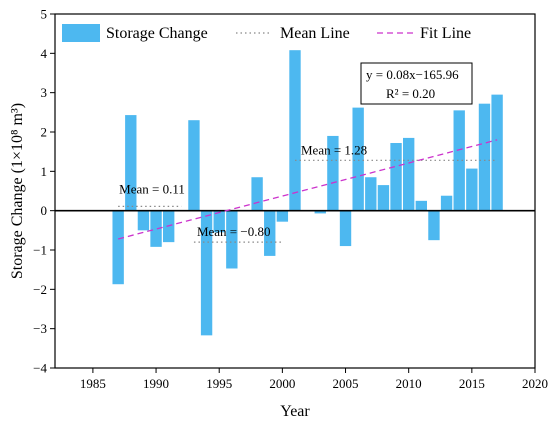 The width and height of the screenshot is (550, 427). I want to click on y-tick-label--4: −4, so click(40, 368).